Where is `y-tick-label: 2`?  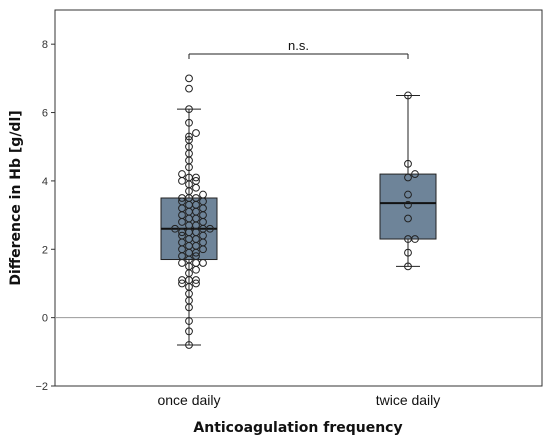
y-tick-label: 2 is located at coordinates (45, 250).